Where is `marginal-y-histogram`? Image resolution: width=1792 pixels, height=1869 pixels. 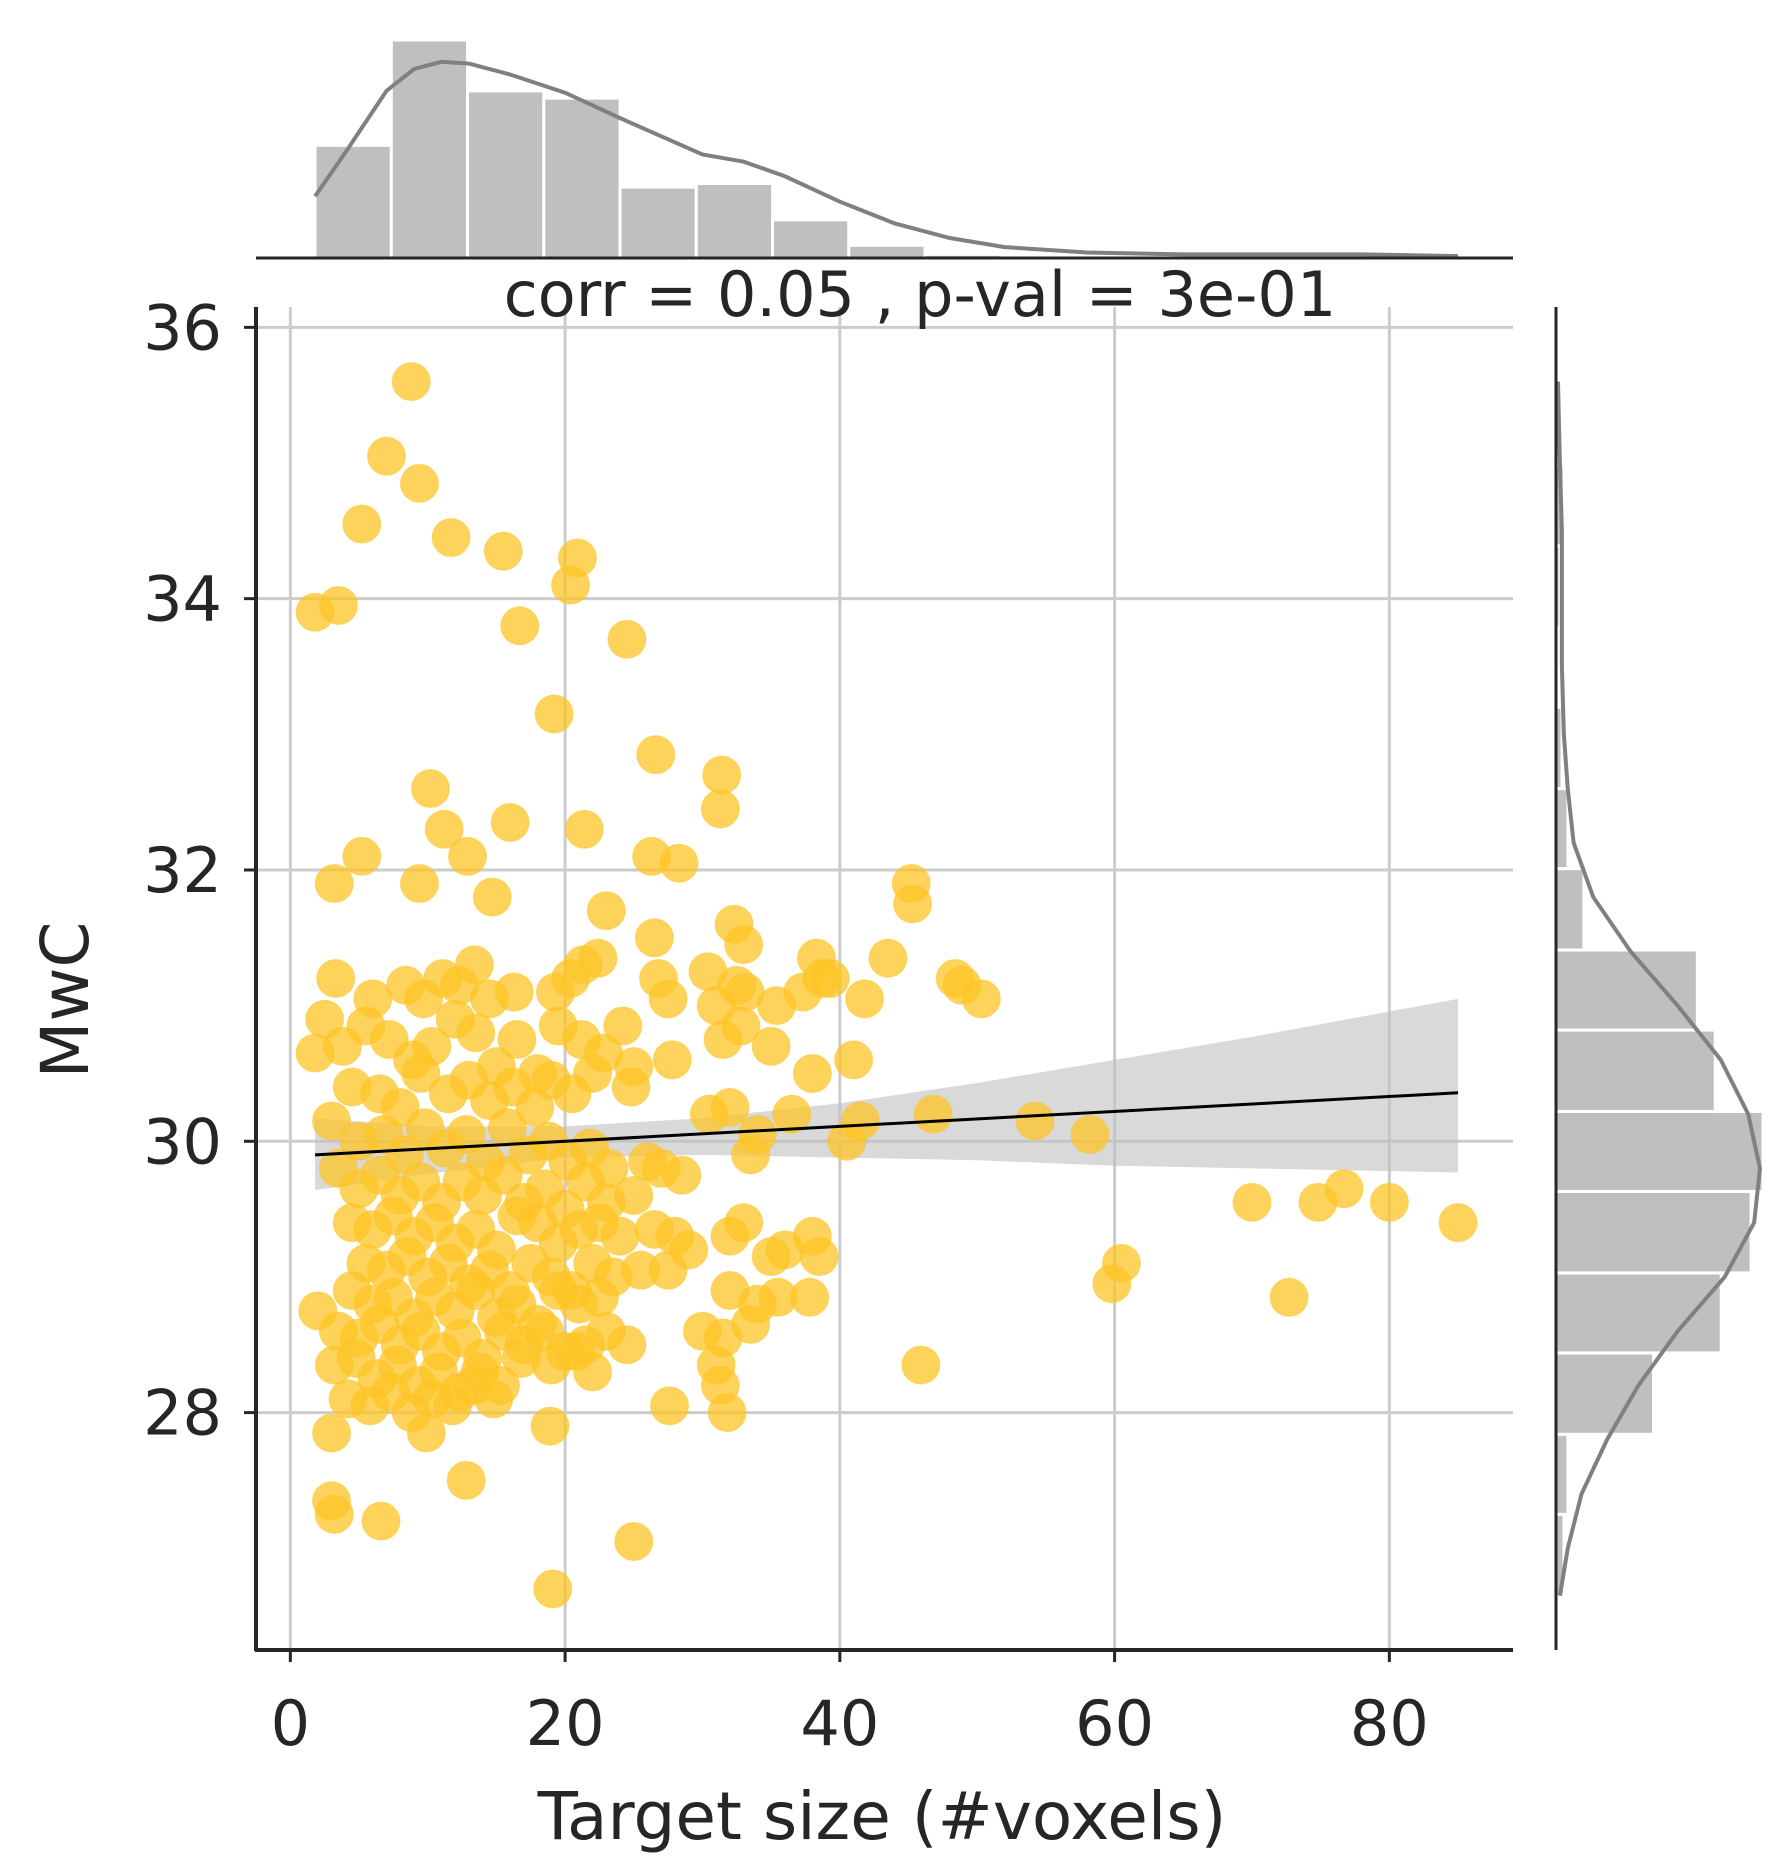
marginal-y-histogram is located at coordinates (1659, 978).